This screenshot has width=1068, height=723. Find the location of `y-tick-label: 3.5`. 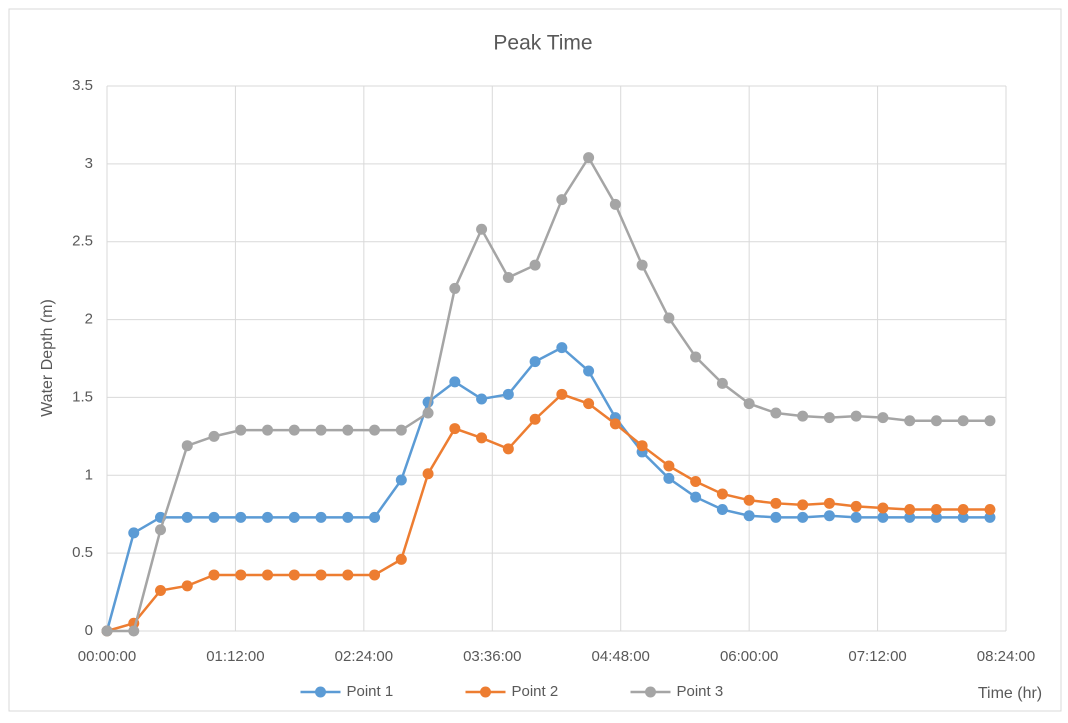

y-tick-label: 3.5 is located at coordinates (82, 85).